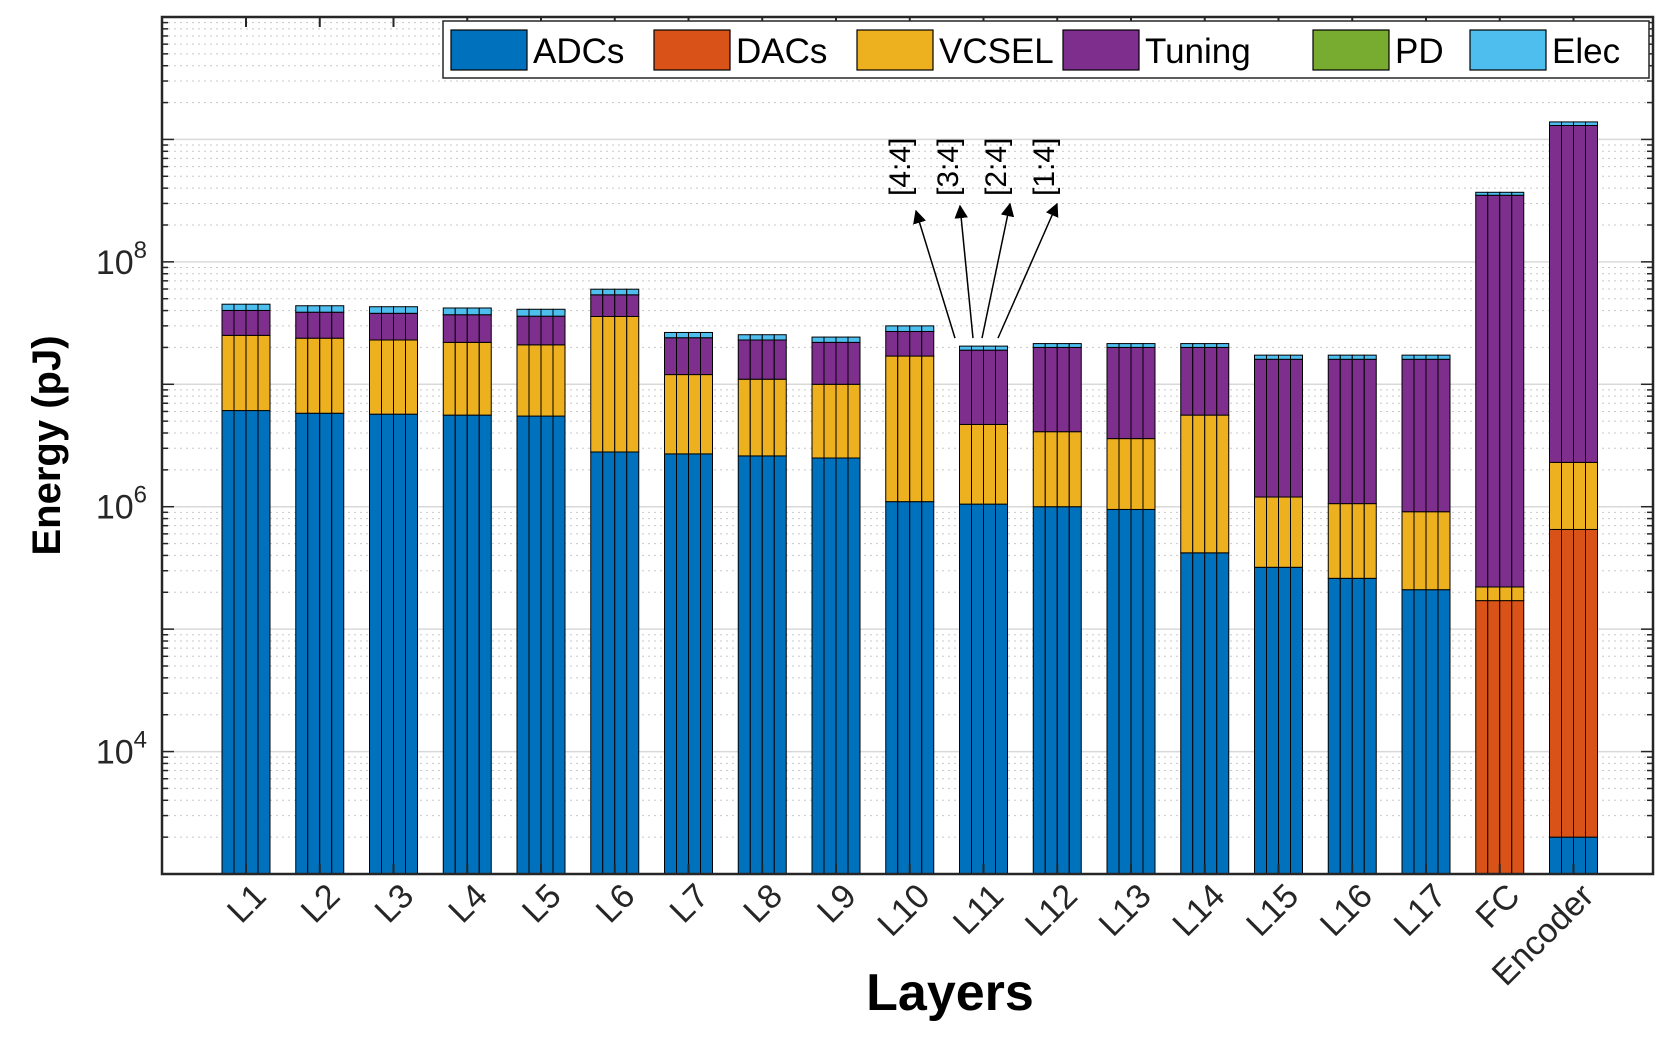 Image resolution: width=1661 pixels, height=1038 pixels. What do you see at coordinates (1573, 498) in the screenshot?
I see `bar-stack-encoder` at bounding box center [1573, 498].